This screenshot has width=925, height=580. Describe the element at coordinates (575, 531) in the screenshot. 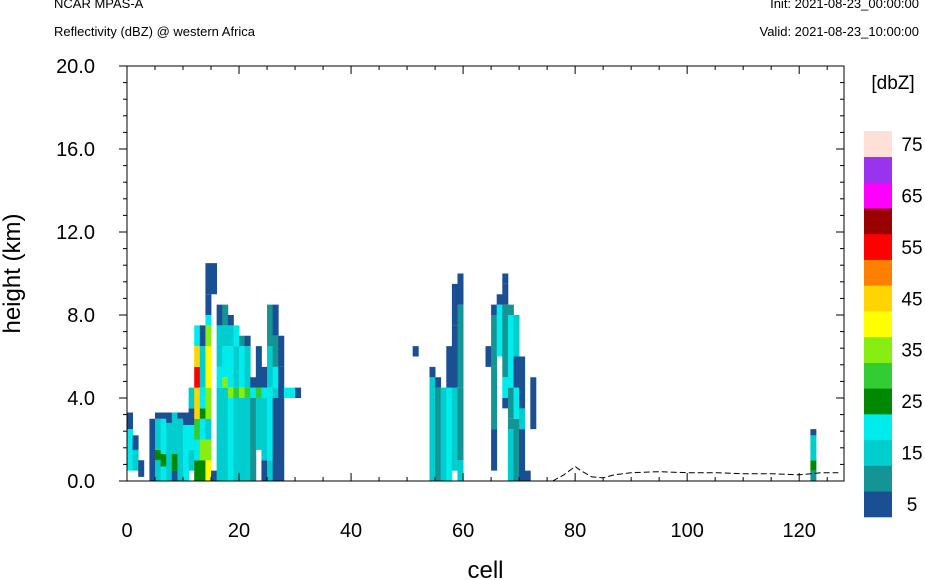

I see `x-tick-label: 80` at that location.